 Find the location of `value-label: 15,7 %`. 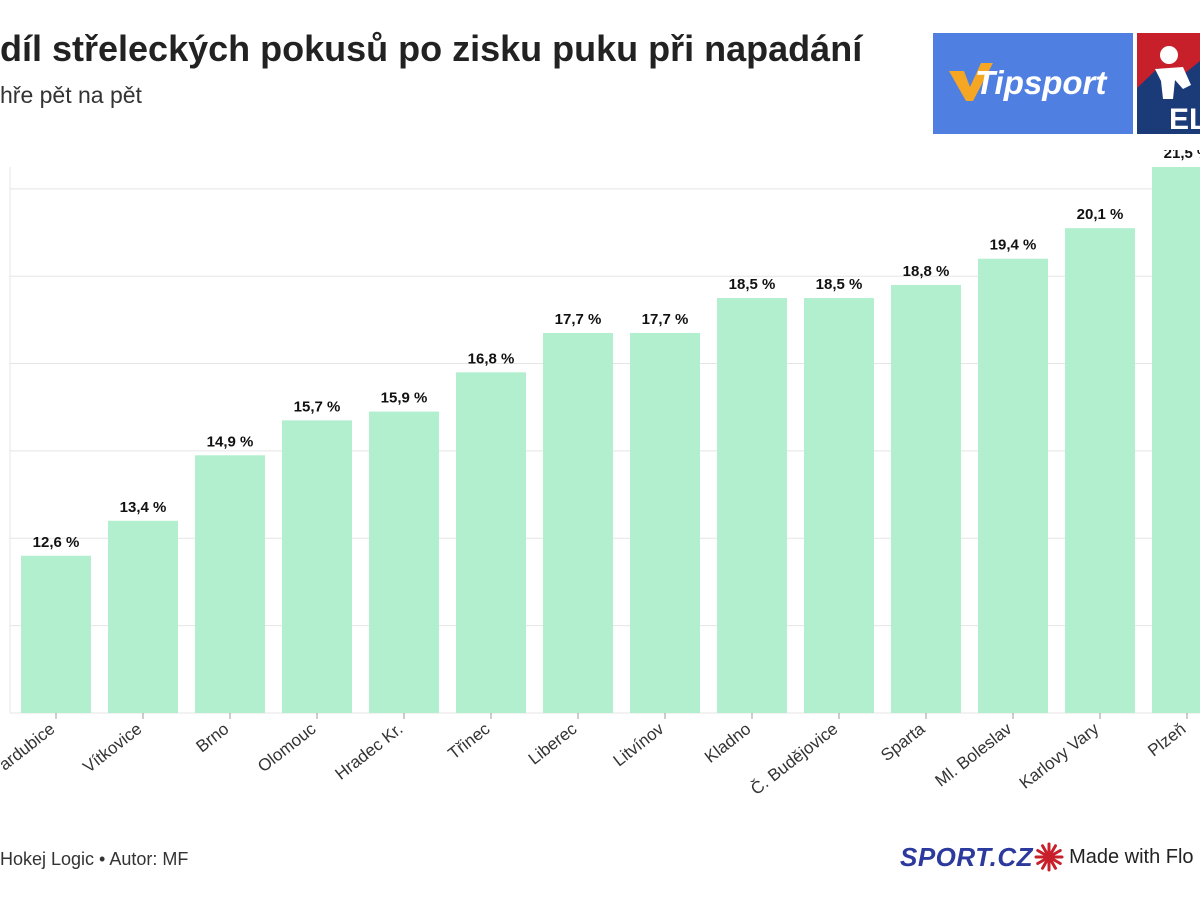

value-label: 15,7 % is located at coordinates (317, 406).